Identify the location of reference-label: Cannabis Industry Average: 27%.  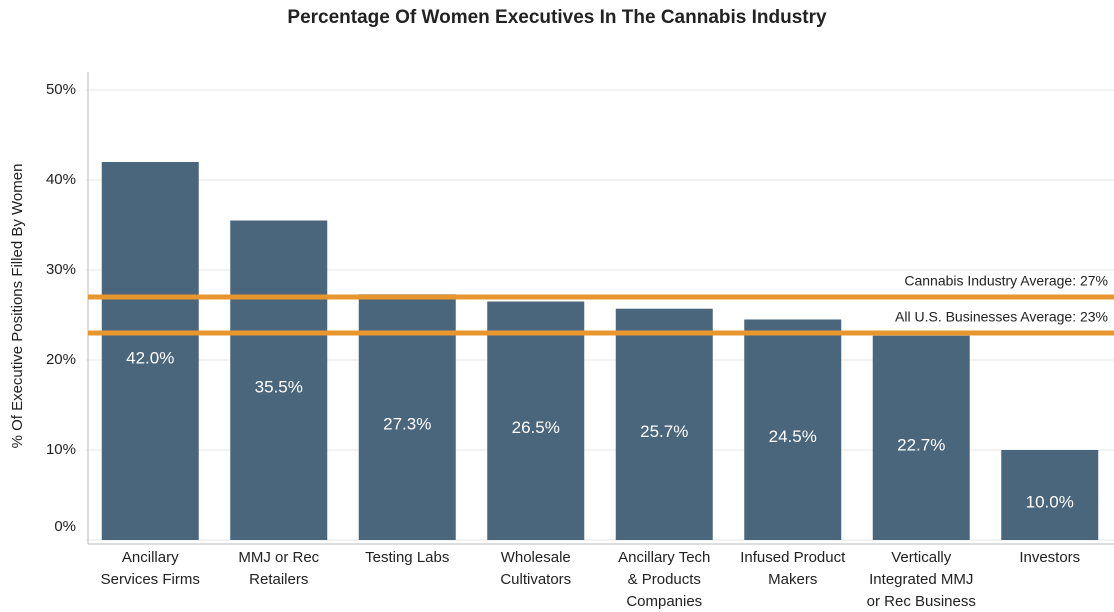
(1006, 281).